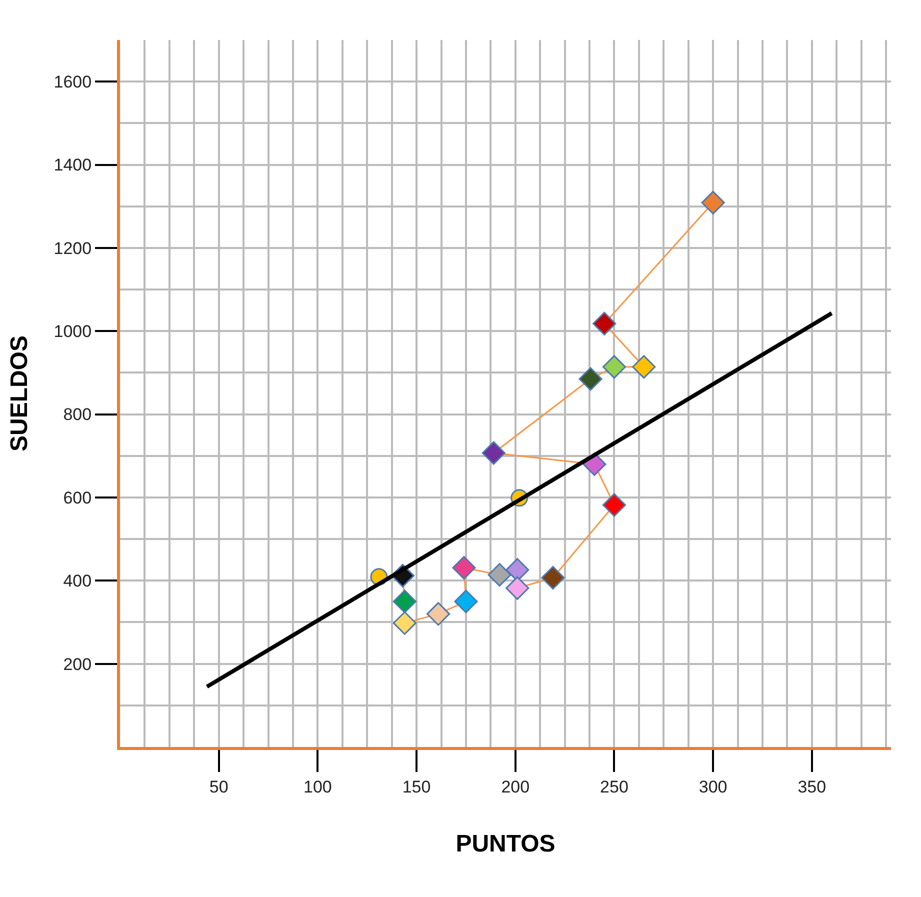 Image resolution: width=921 pixels, height=897 pixels. I want to click on y-tick-label: 400, so click(77, 581).